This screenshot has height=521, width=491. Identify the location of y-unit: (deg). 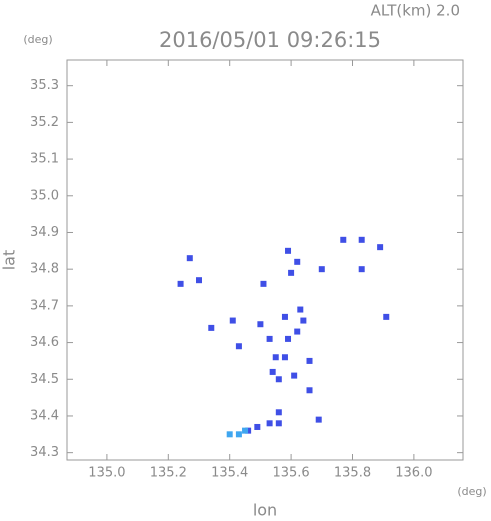
(37, 39).